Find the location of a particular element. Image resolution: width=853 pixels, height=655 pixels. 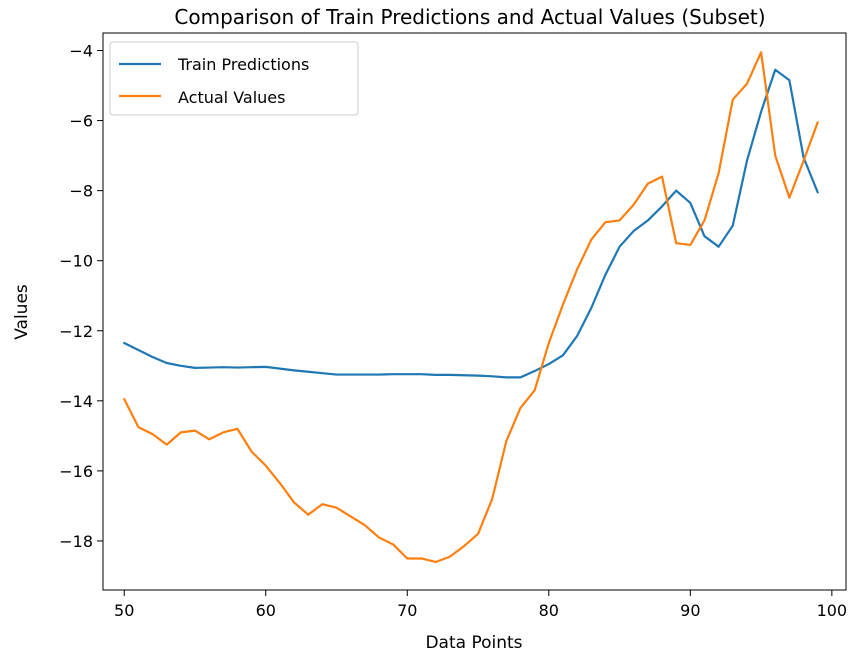

y-tick-label: −18 is located at coordinates (76, 541).